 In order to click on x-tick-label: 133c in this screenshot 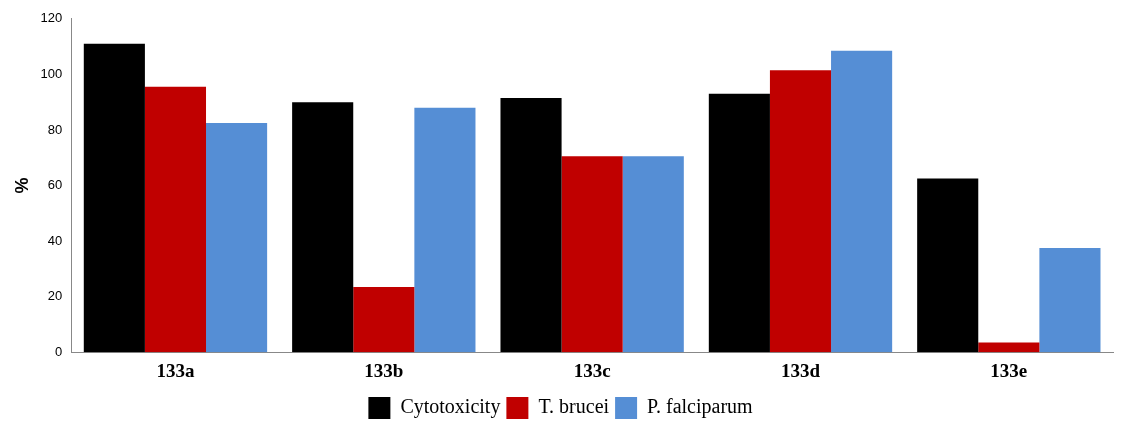, I will do `click(592, 370)`.